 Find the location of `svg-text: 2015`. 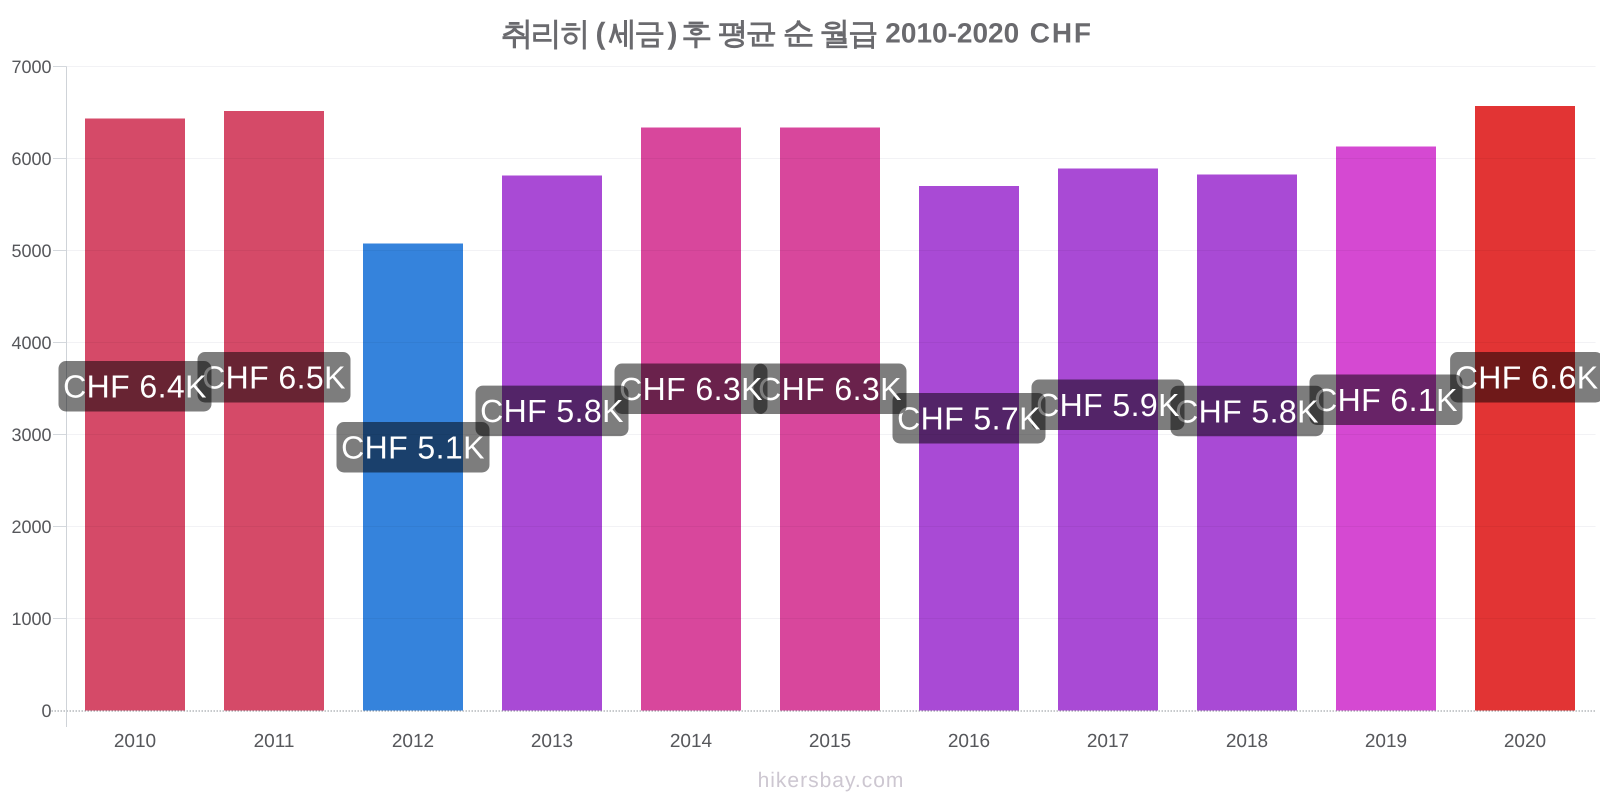

svg-text: 2015 is located at coordinates (830, 741).